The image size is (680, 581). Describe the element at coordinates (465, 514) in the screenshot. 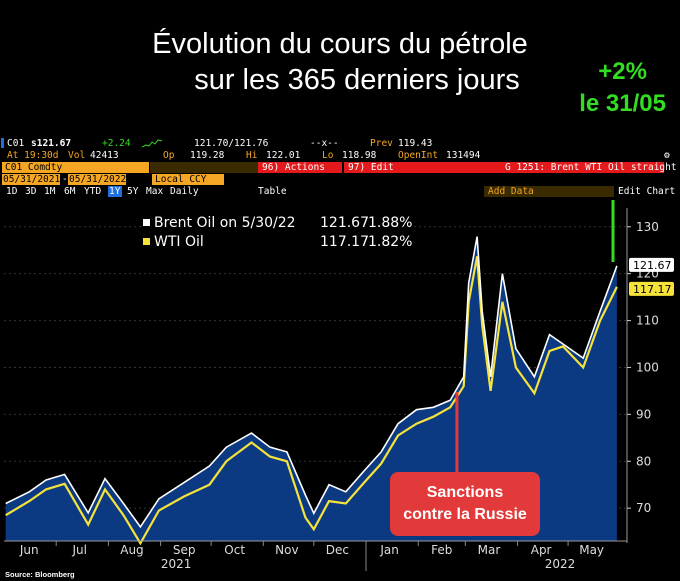

I see `annotation-line-2: contre la Russie` at that location.